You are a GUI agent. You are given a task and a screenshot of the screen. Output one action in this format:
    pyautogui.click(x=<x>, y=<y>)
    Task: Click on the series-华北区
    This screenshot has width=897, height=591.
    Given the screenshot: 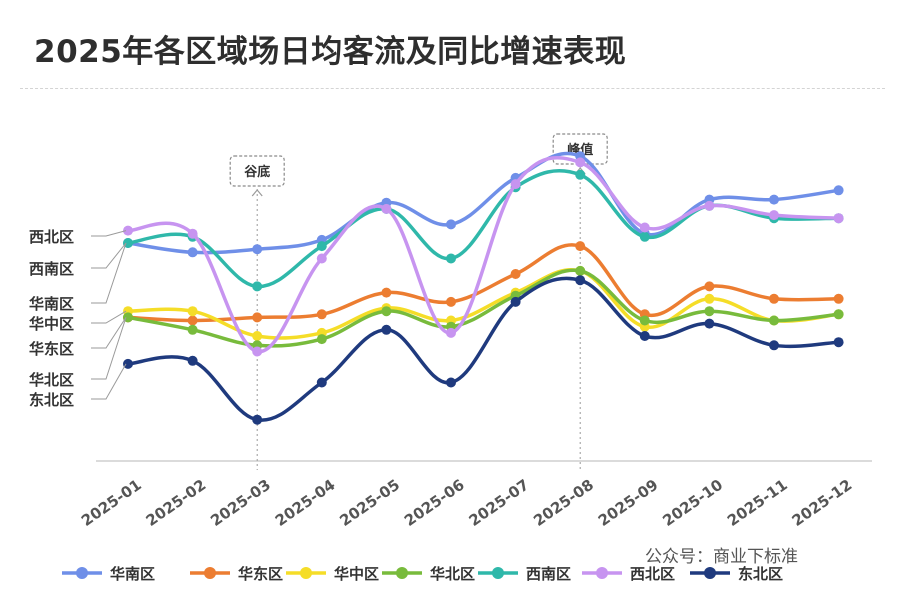 What is the action you would take?
    pyautogui.click(x=483, y=308)
    